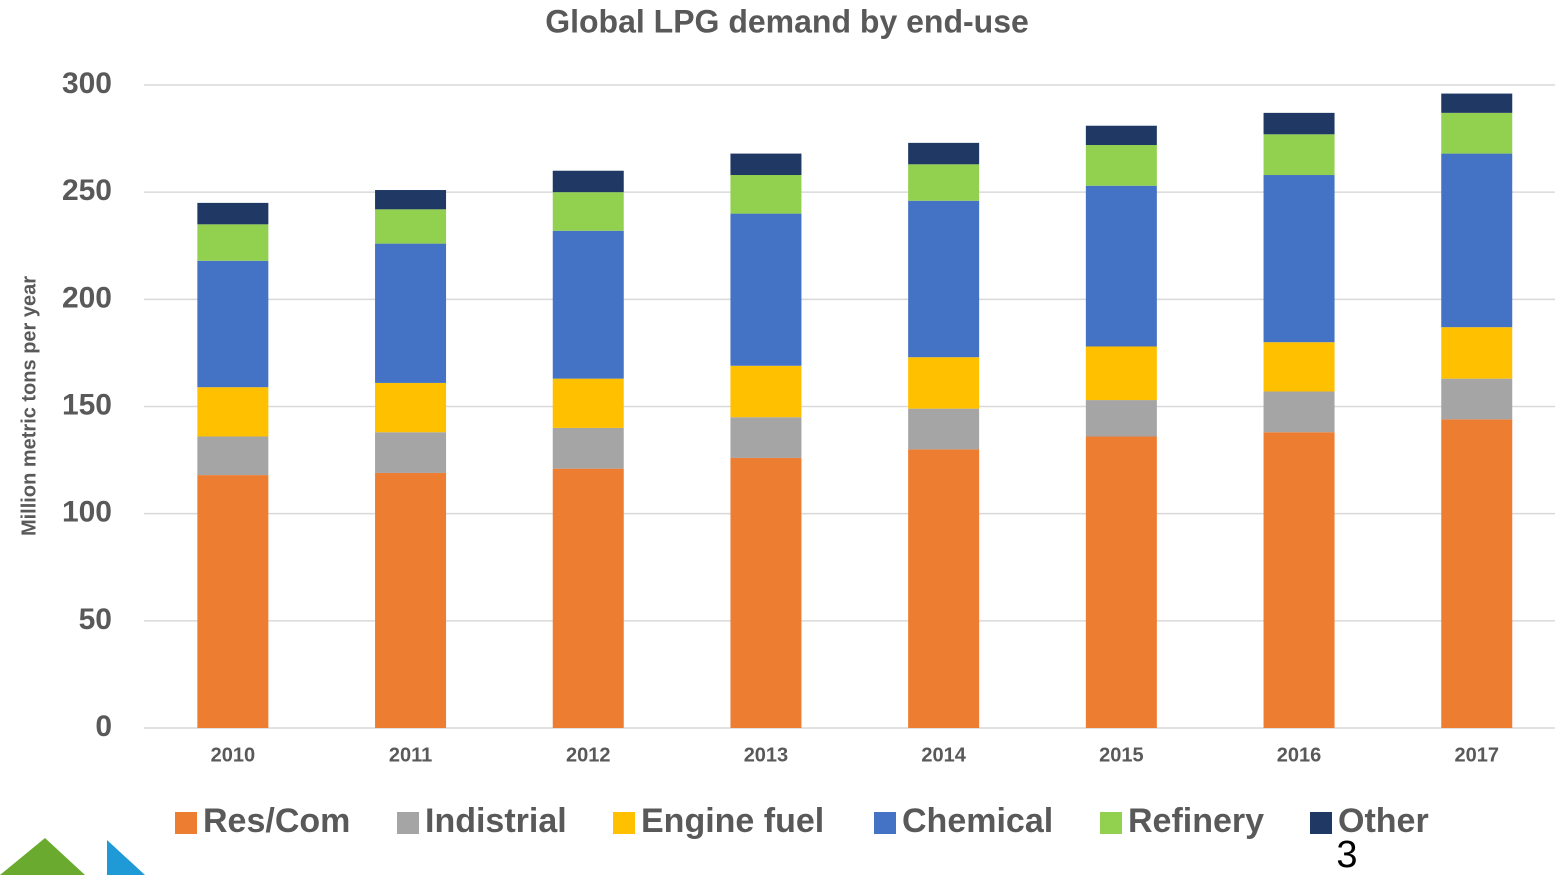 The image size is (1555, 875). Describe the element at coordinates (42, 856) in the screenshot. I see `logo-green` at that location.